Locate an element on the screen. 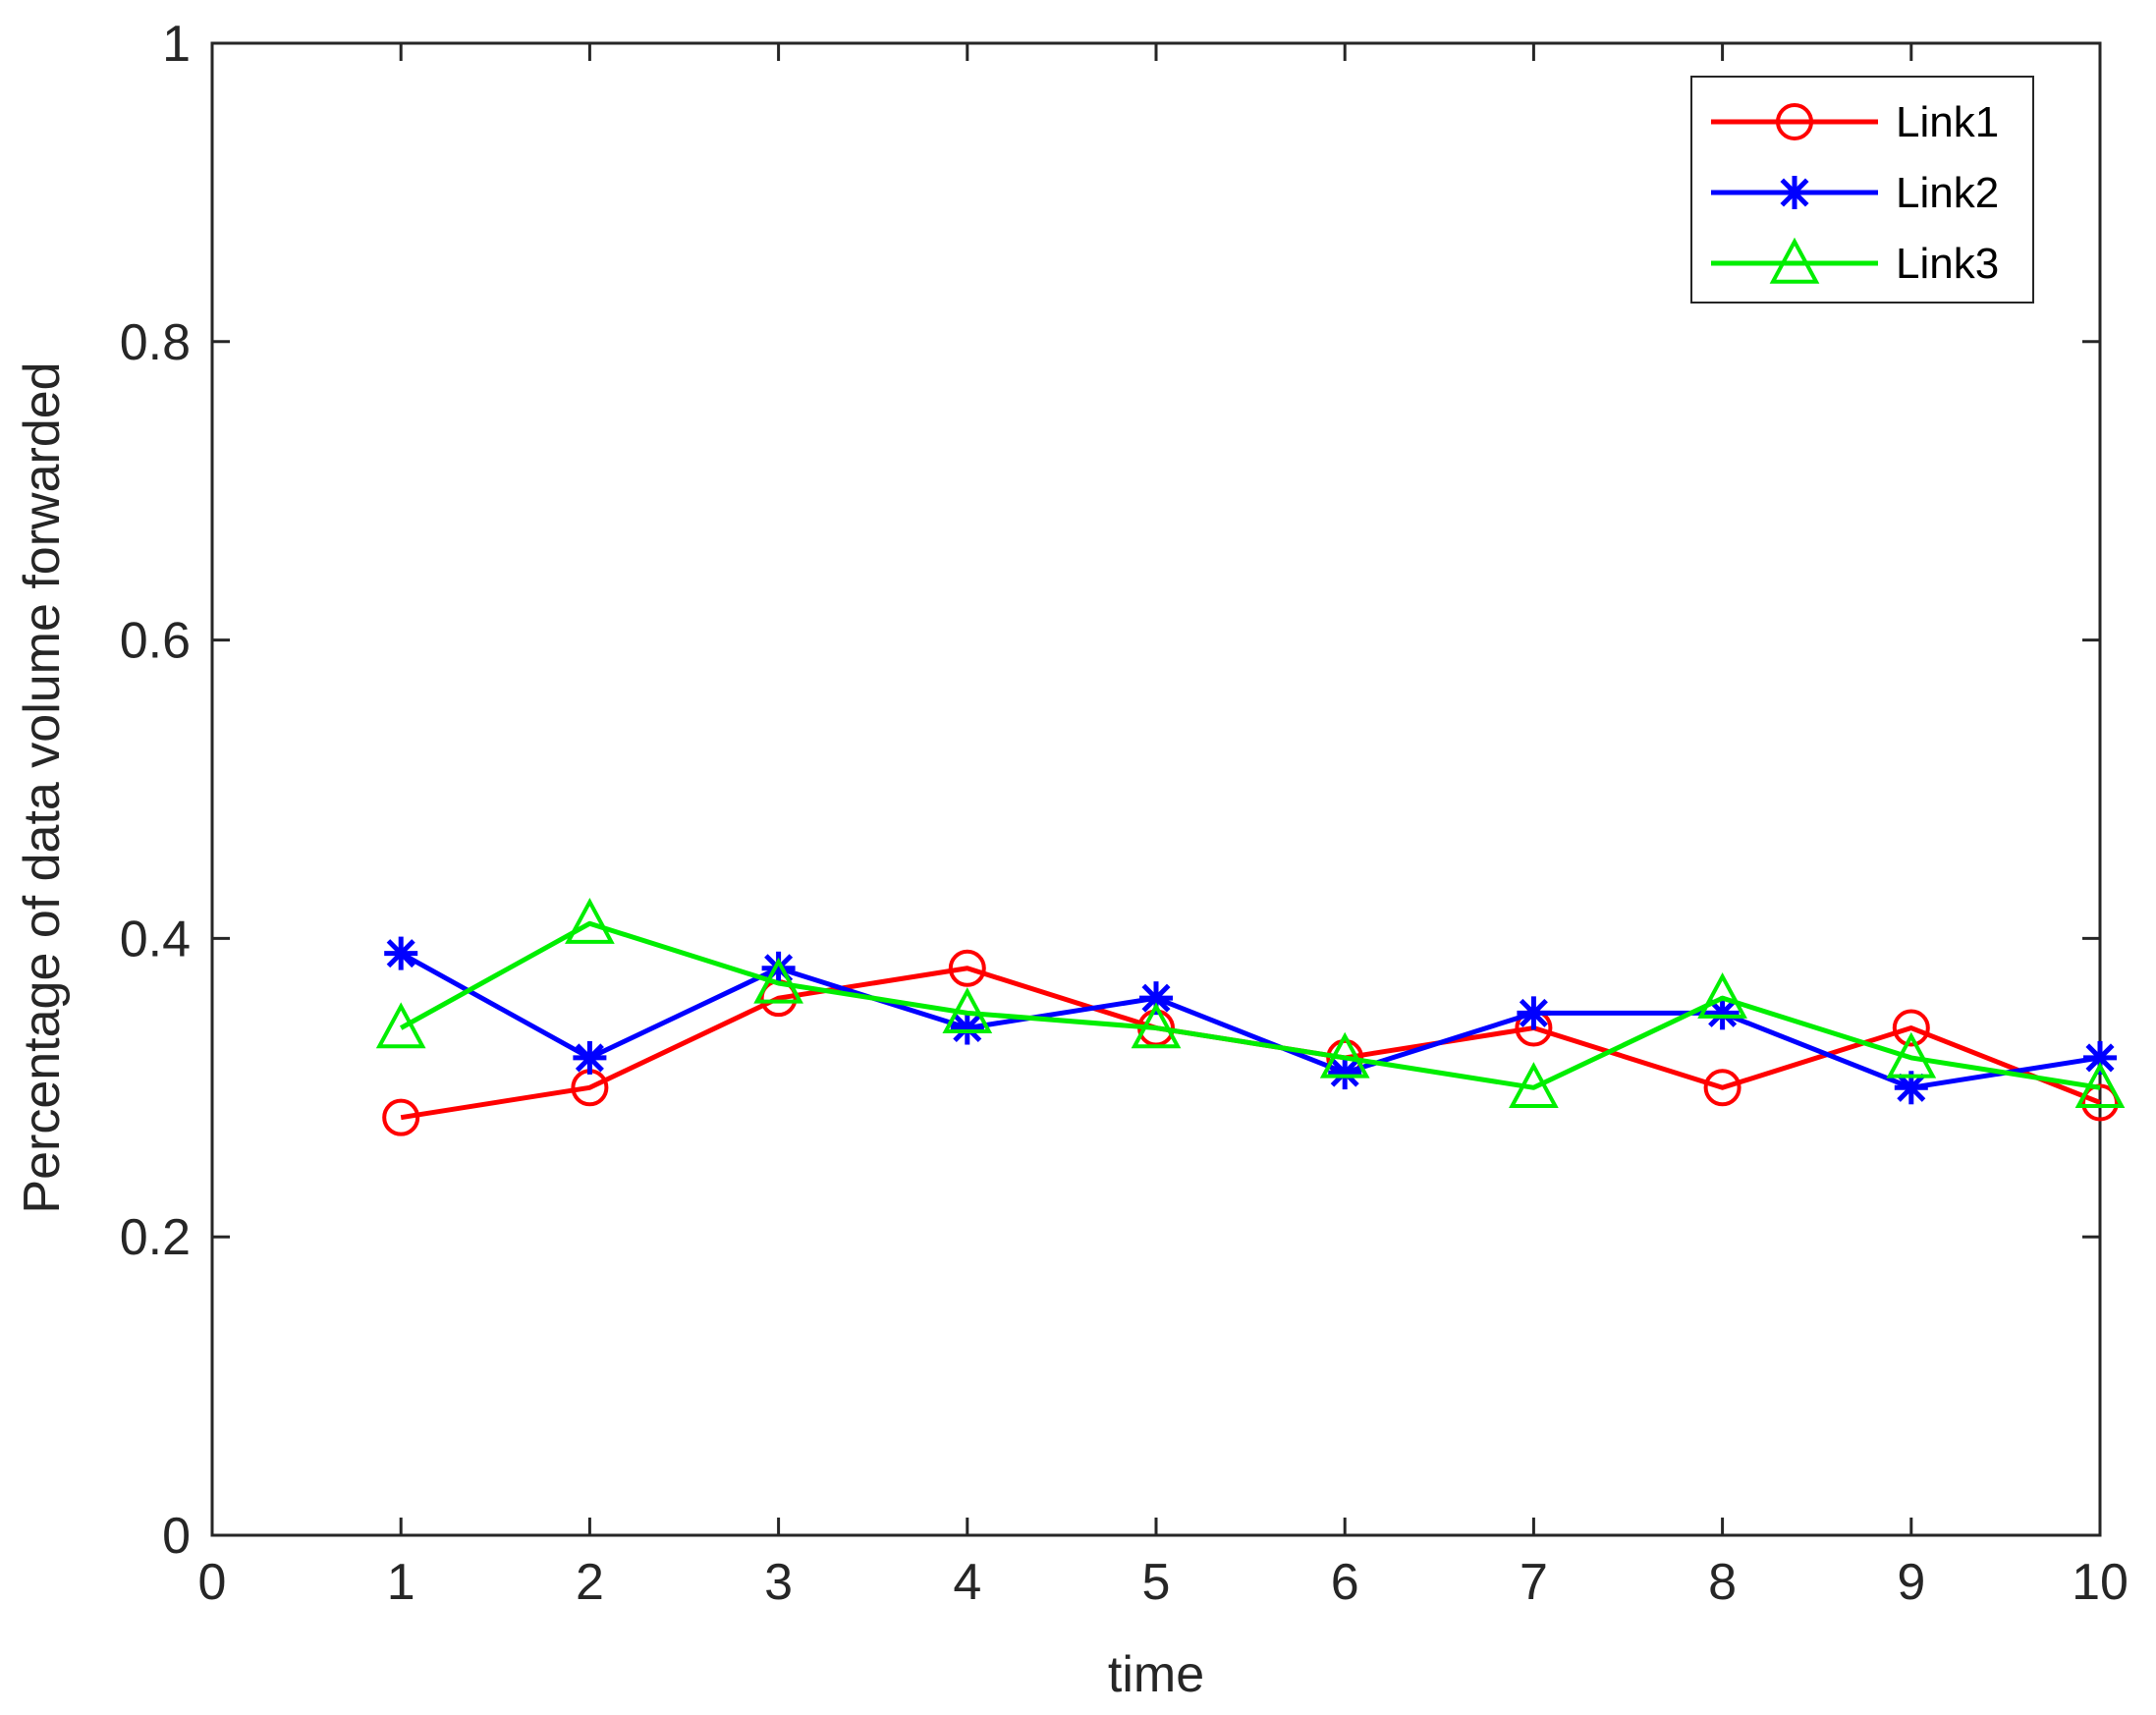 The image size is (2156, 1715). series-group is located at coordinates (1250, 1017).